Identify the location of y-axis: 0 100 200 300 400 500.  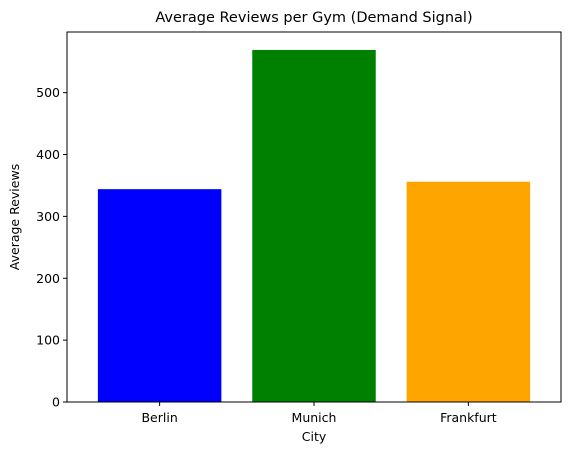
(51, 247).